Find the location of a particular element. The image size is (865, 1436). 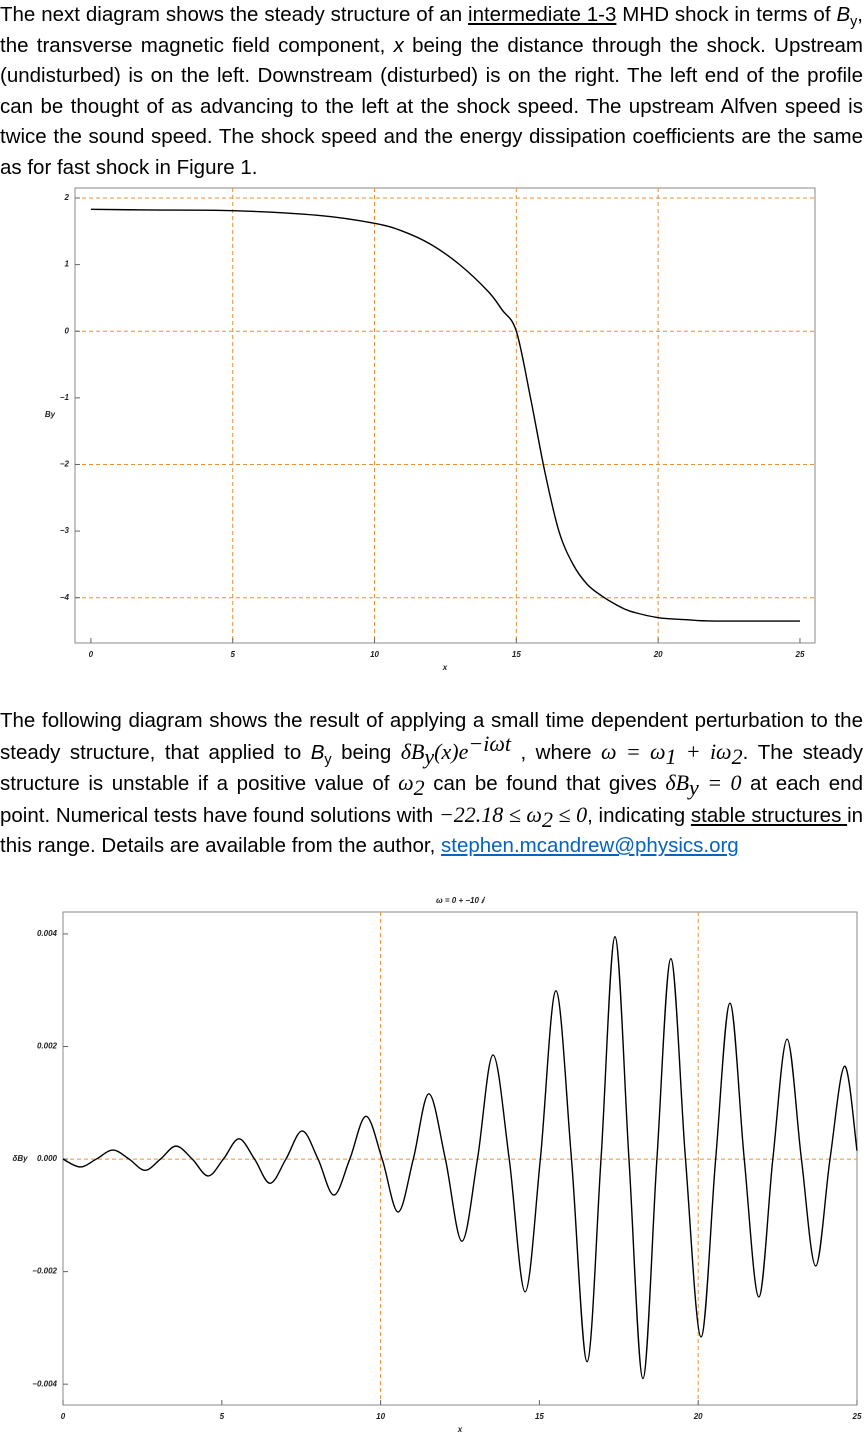

y-axis-label: By is located at coordinates (50, 414).